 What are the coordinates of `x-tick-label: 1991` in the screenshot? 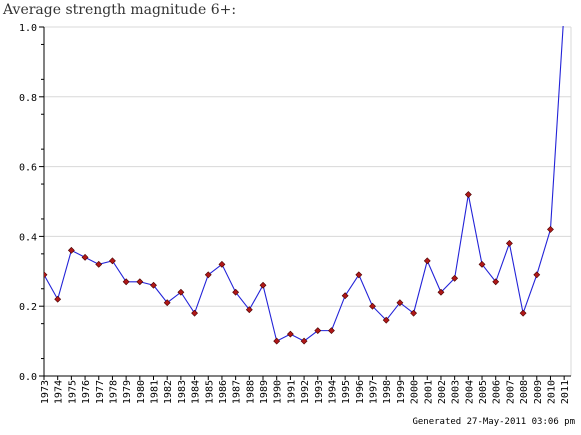 It's located at (291, 392).